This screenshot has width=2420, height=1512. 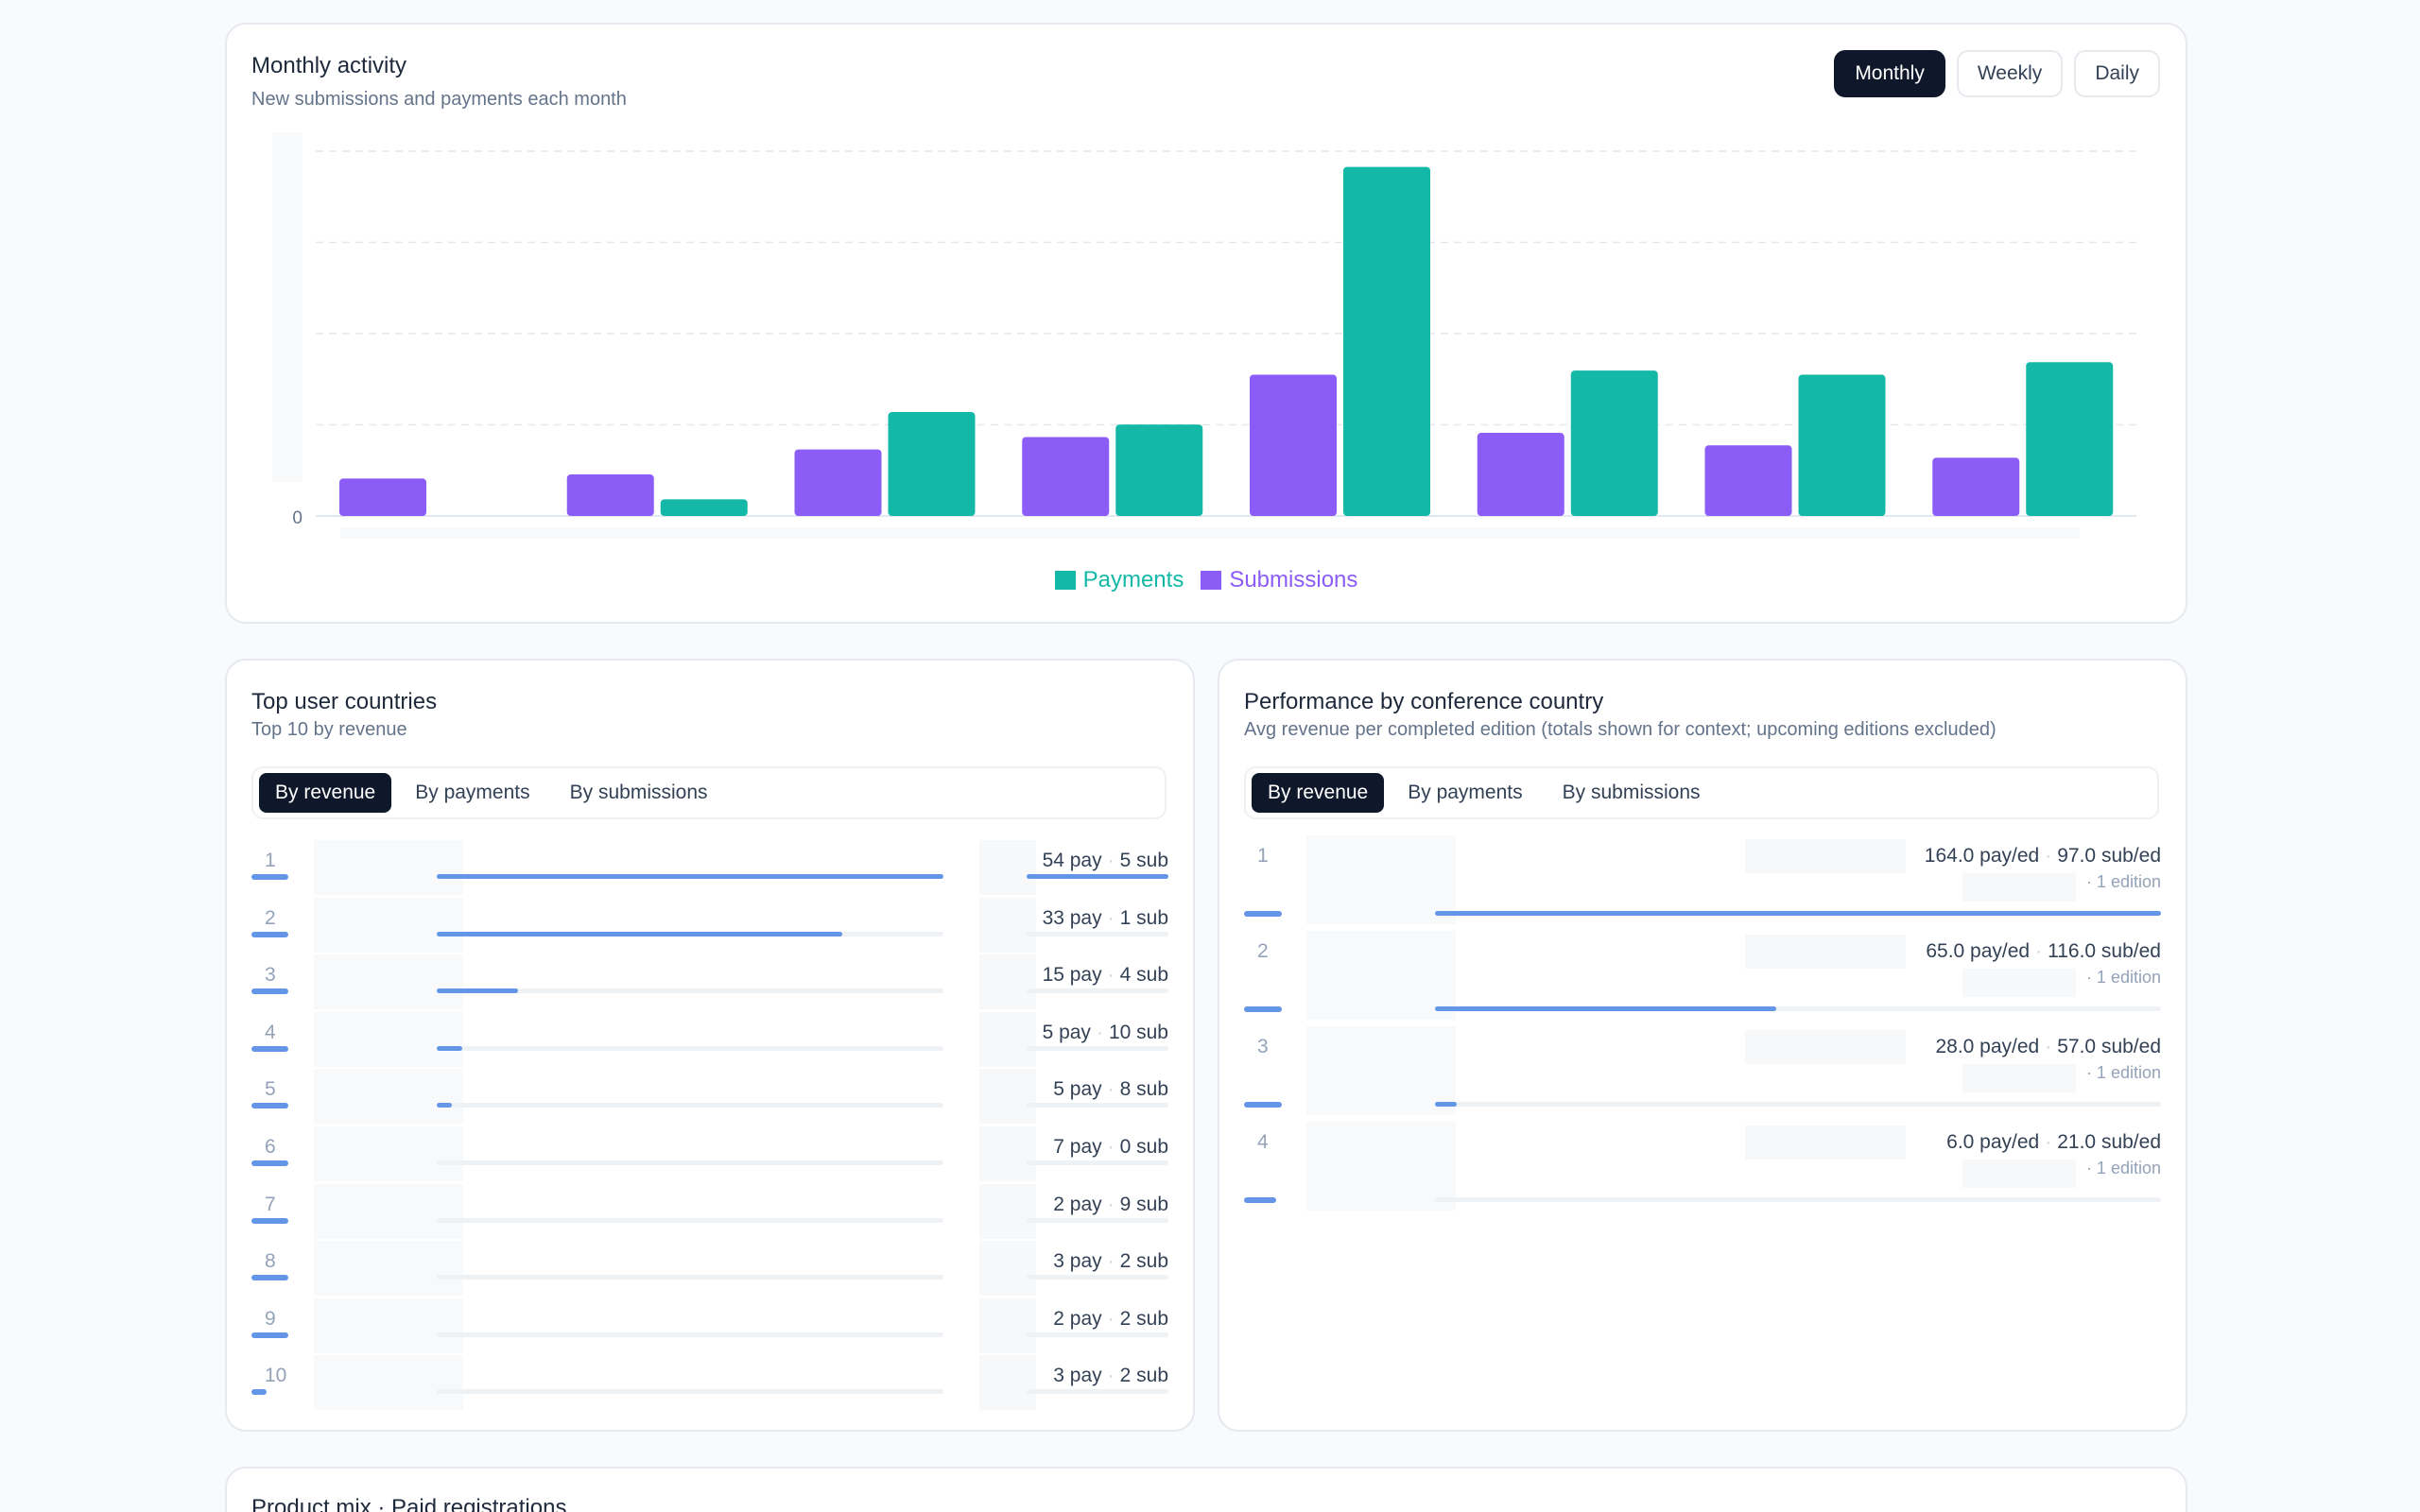 What do you see at coordinates (710, 1044) in the screenshot?
I see `country-row: 4 5 pay · 10 sub` at bounding box center [710, 1044].